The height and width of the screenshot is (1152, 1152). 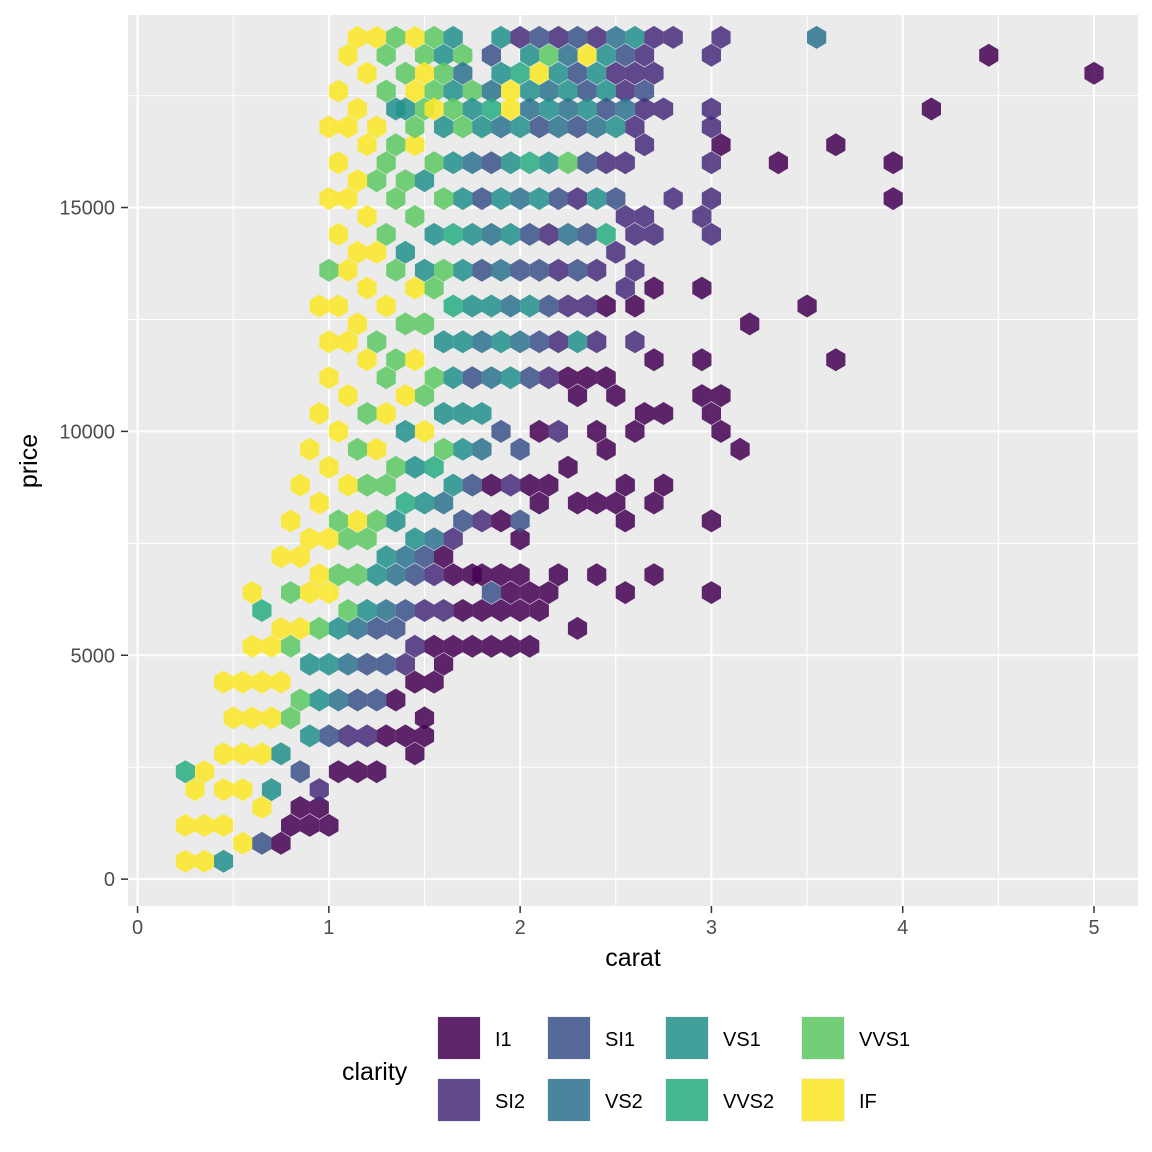 What do you see at coordinates (748, 1102) in the screenshot?
I see `legend-label: VVS2` at bounding box center [748, 1102].